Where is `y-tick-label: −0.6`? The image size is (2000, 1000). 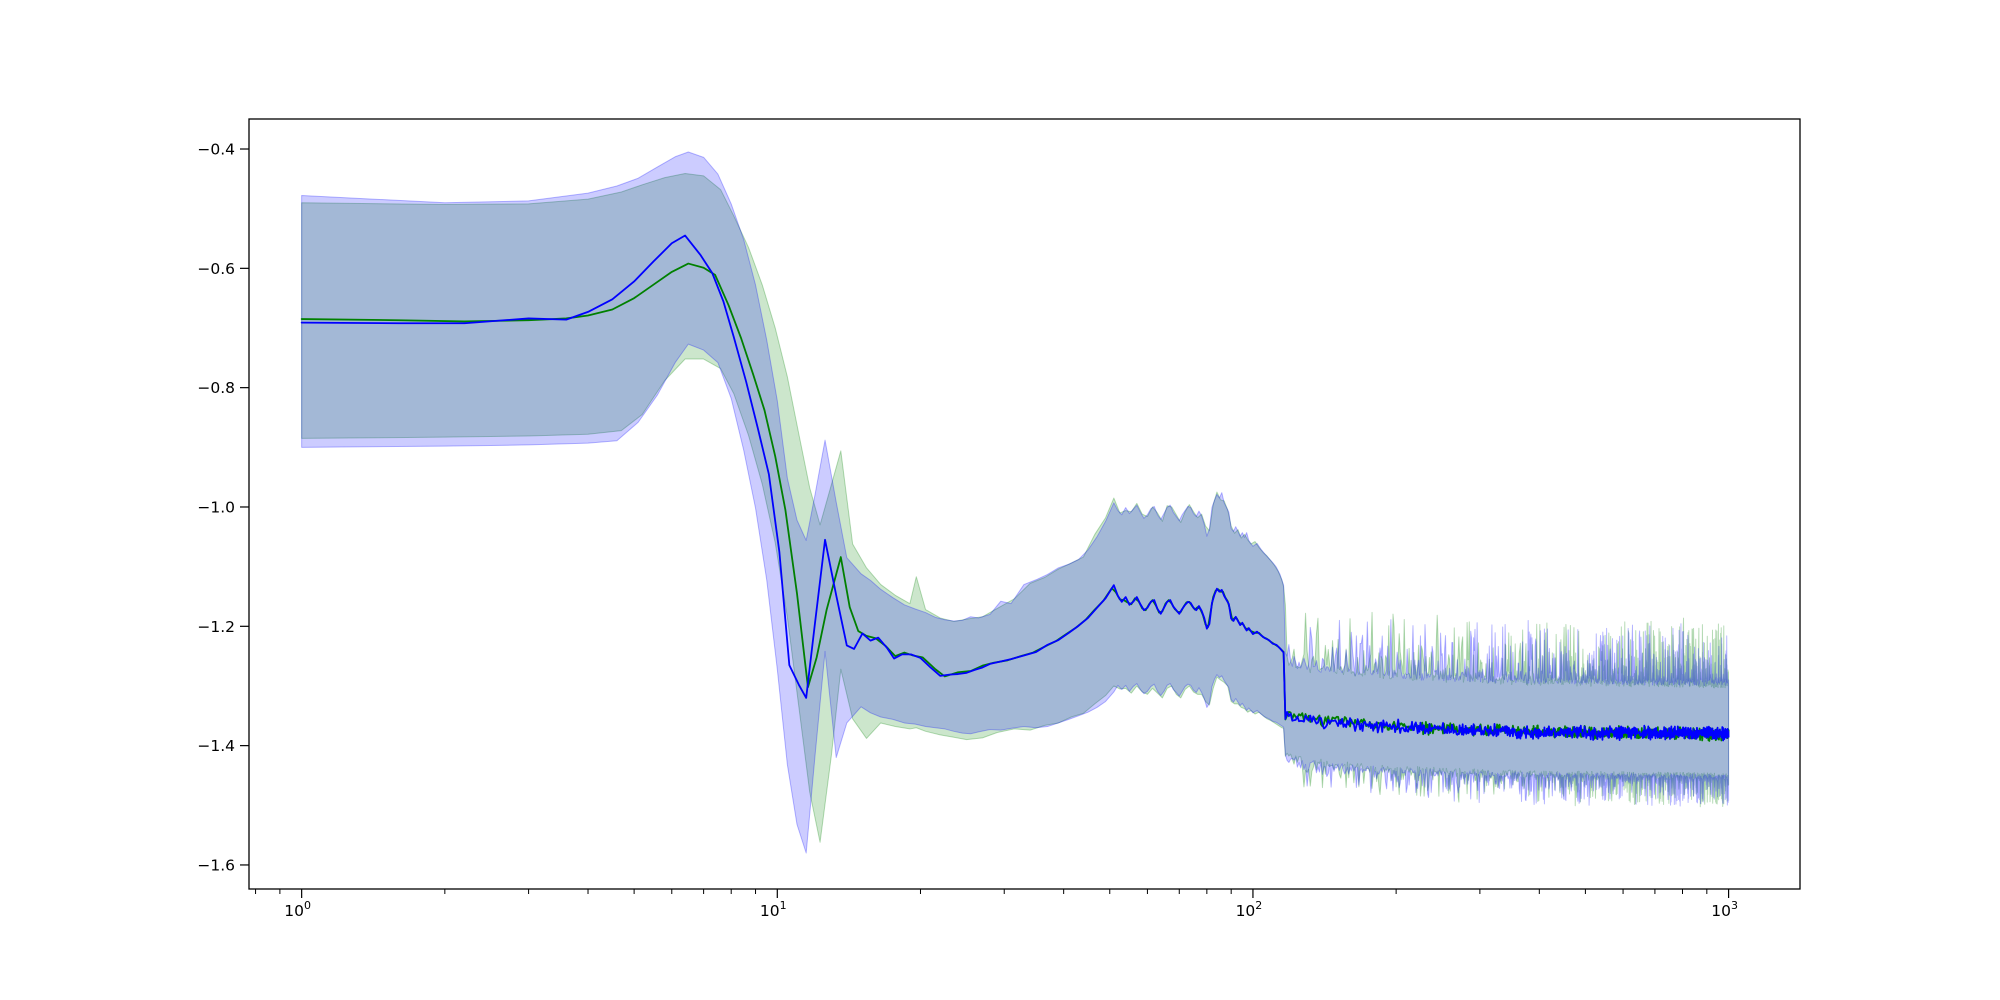
y-tick-label: −0.6 is located at coordinates (216, 269).